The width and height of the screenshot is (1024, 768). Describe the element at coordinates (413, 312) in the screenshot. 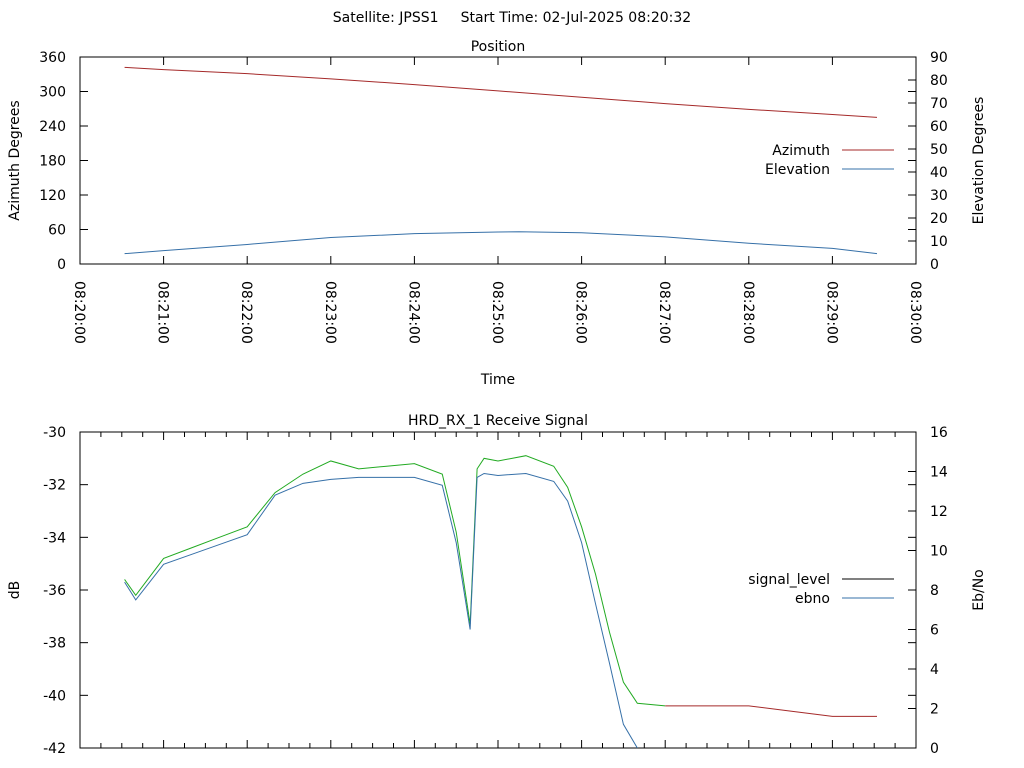

I see `x-tick-label: 08:24:00` at that location.